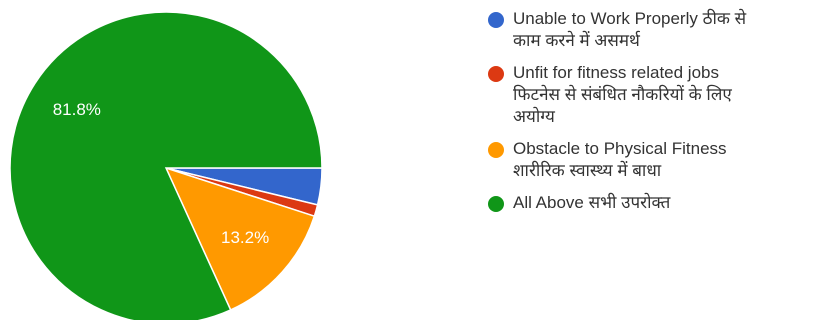 The width and height of the screenshot is (818, 320). What do you see at coordinates (534, 116) in the screenshot?
I see `legend-label-line: अयोग्य` at bounding box center [534, 116].